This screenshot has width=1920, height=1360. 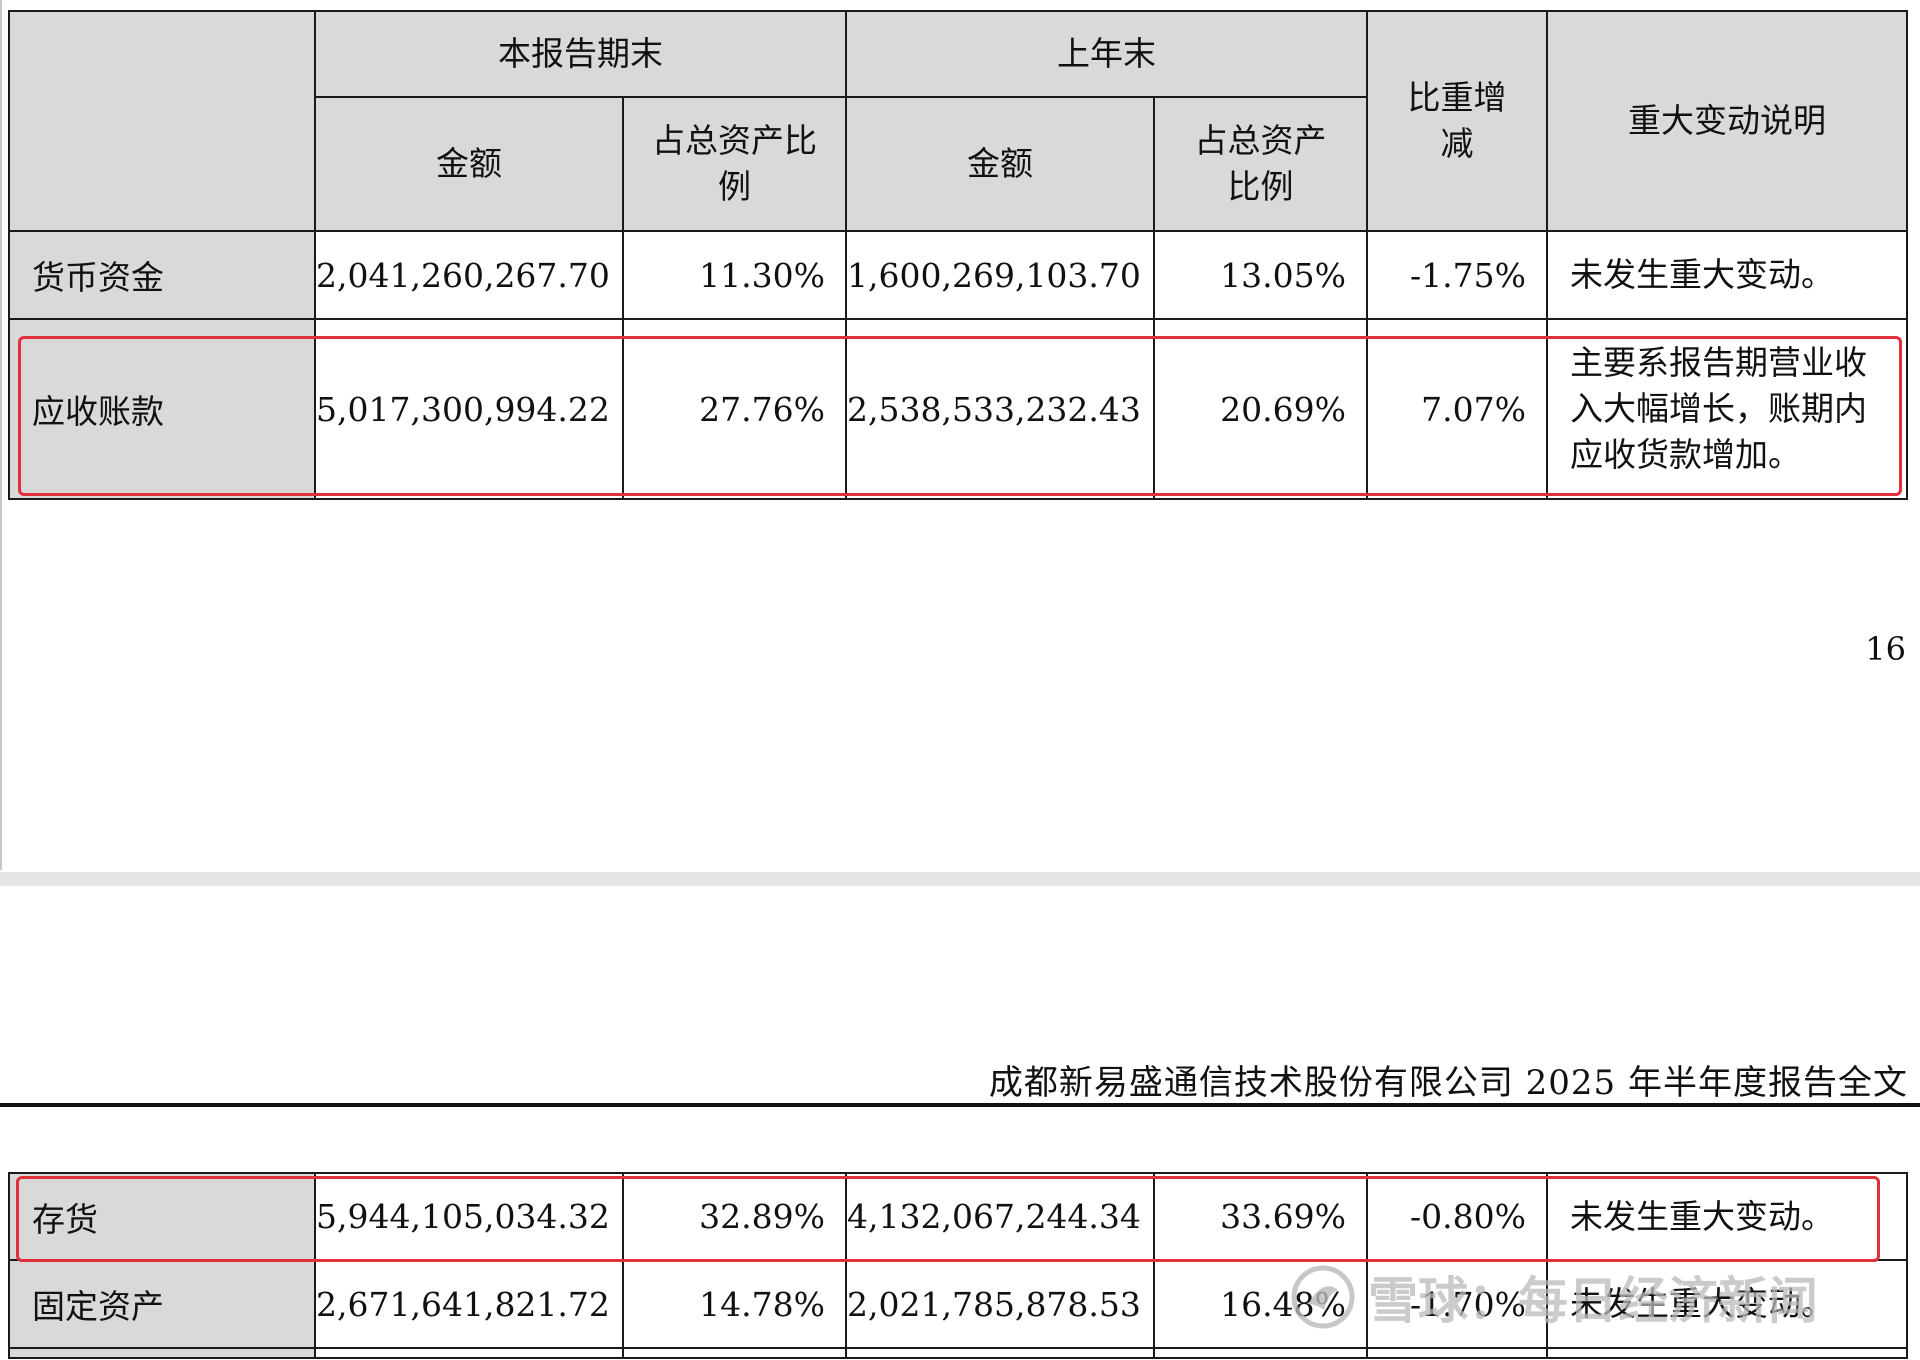 What do you see at coordinates (734, 275) in the screenshot?
I see `ratio-current-cell: 11.30%` at bounding box center [734, 275].